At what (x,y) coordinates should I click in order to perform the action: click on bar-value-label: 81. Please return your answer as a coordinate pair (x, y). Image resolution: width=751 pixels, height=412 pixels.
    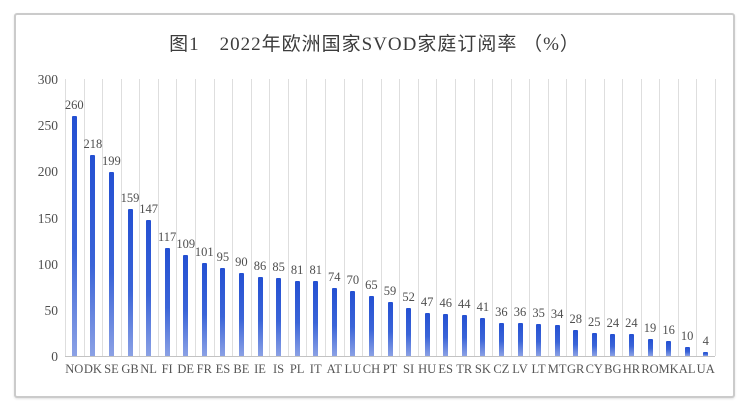
    Looking at the image, I should click on (297, 270).